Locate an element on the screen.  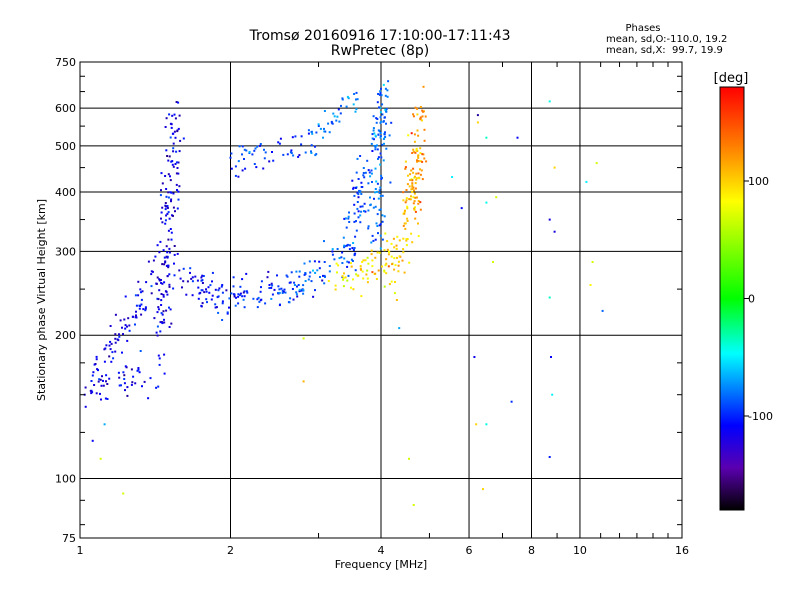
colorbar-tick-label: 0 is located at coordinates (751, 299).